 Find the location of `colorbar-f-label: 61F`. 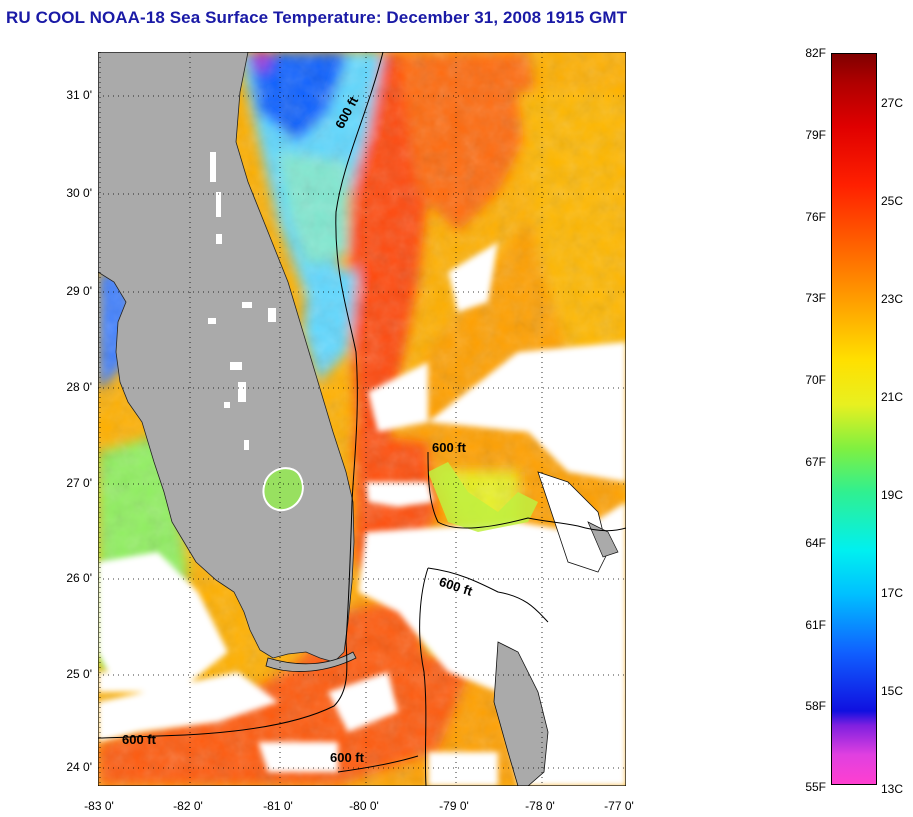

colorbar-f-label: 61F is located at coordinates (815, 625).